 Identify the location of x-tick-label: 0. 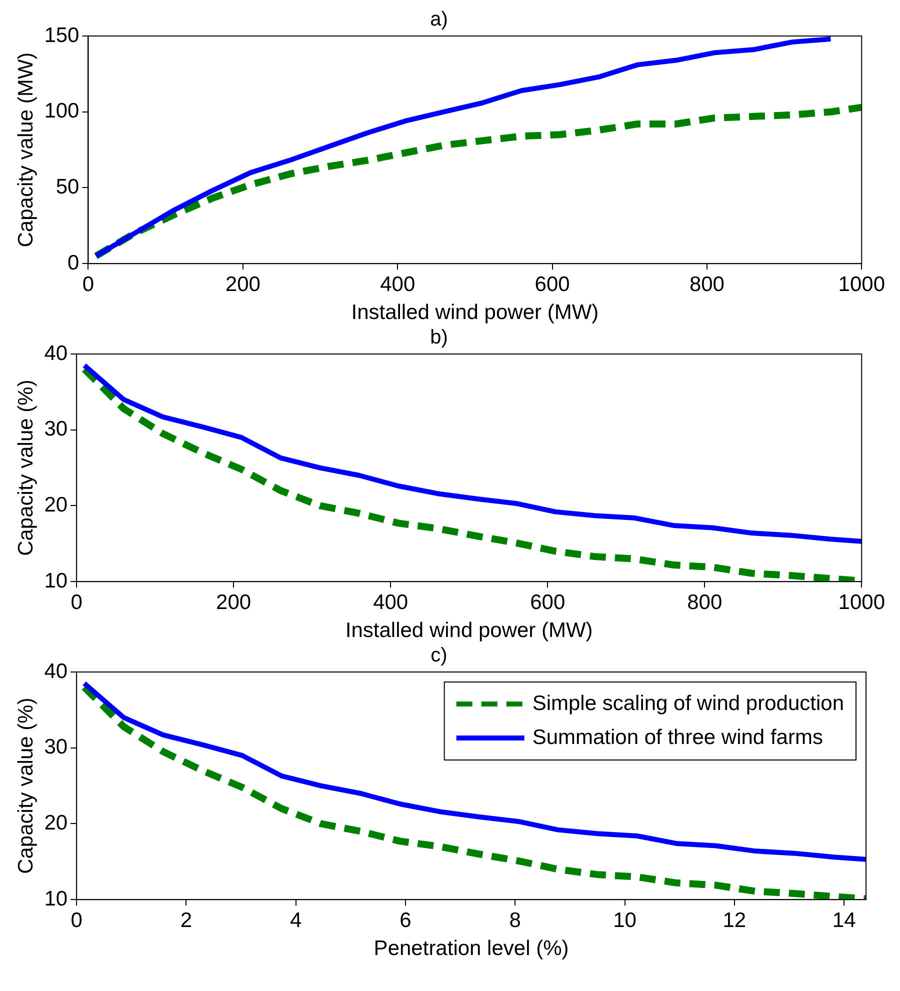
(88, 284).